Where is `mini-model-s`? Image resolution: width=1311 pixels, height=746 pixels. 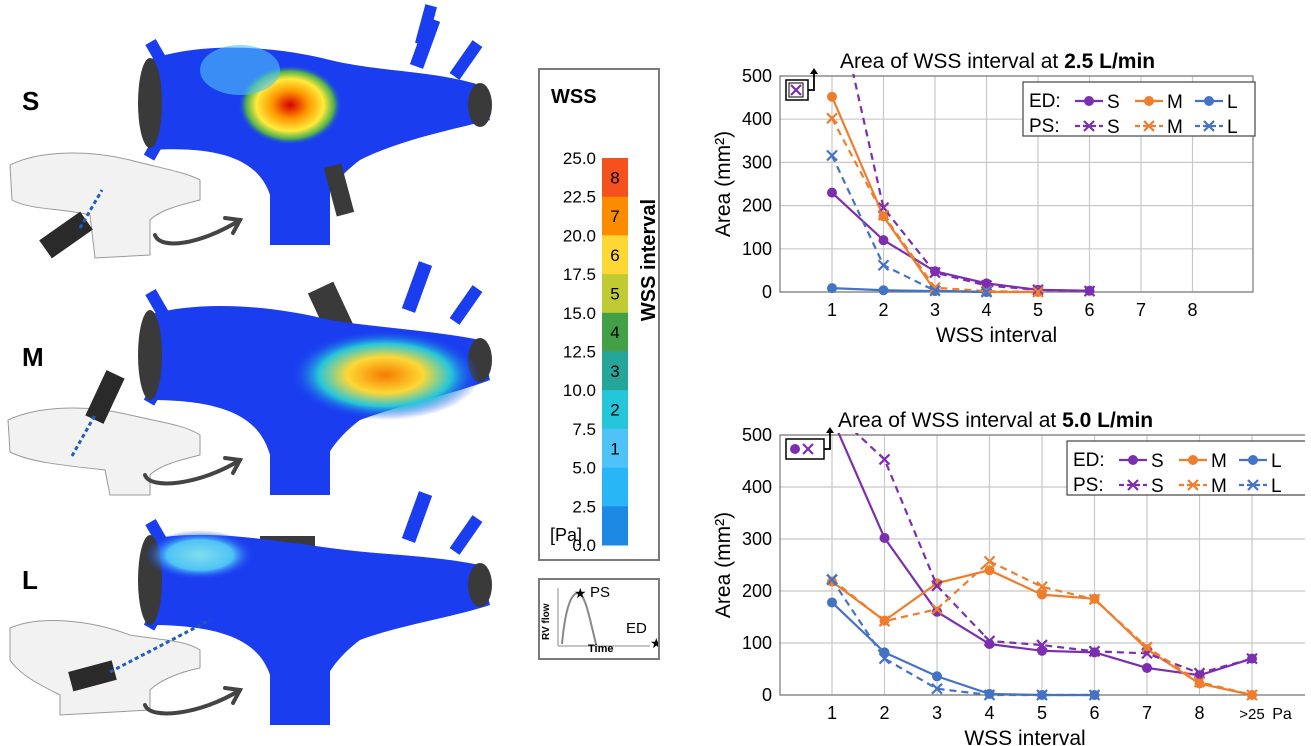 mini-model-s is located at coordinates (105, 205).